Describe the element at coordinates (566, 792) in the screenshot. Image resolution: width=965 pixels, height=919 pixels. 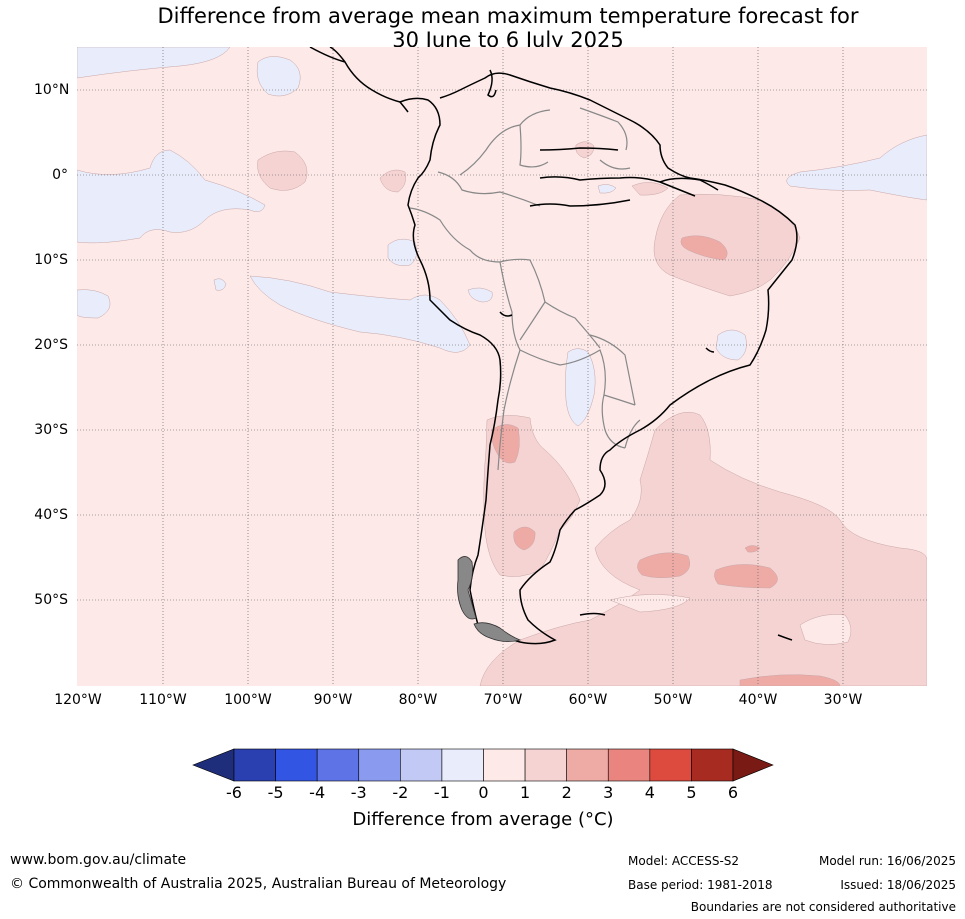
I see `colorbar-tick-label: 2` at that location.